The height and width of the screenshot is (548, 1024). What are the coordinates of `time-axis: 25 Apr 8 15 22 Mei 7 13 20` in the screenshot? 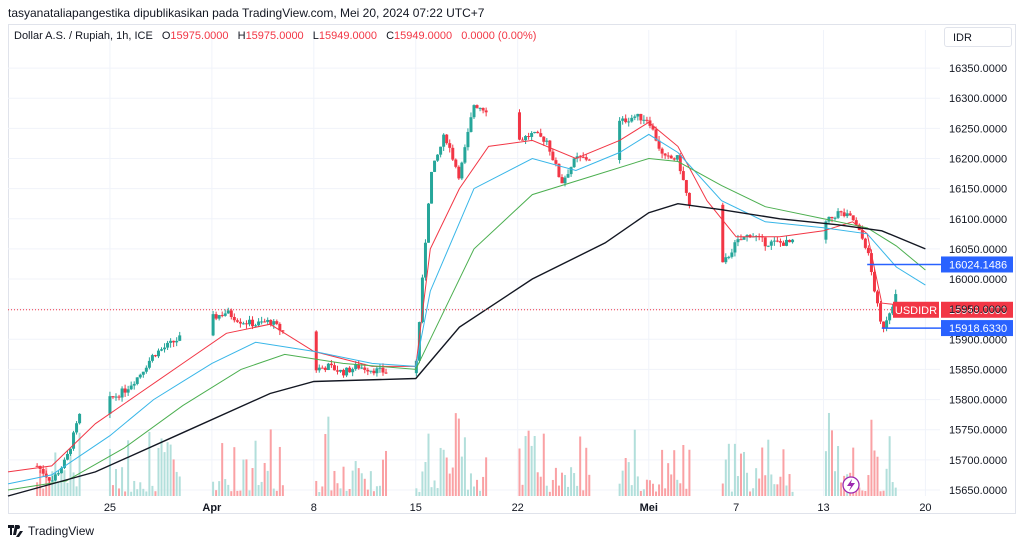 It's located at (518, 508).